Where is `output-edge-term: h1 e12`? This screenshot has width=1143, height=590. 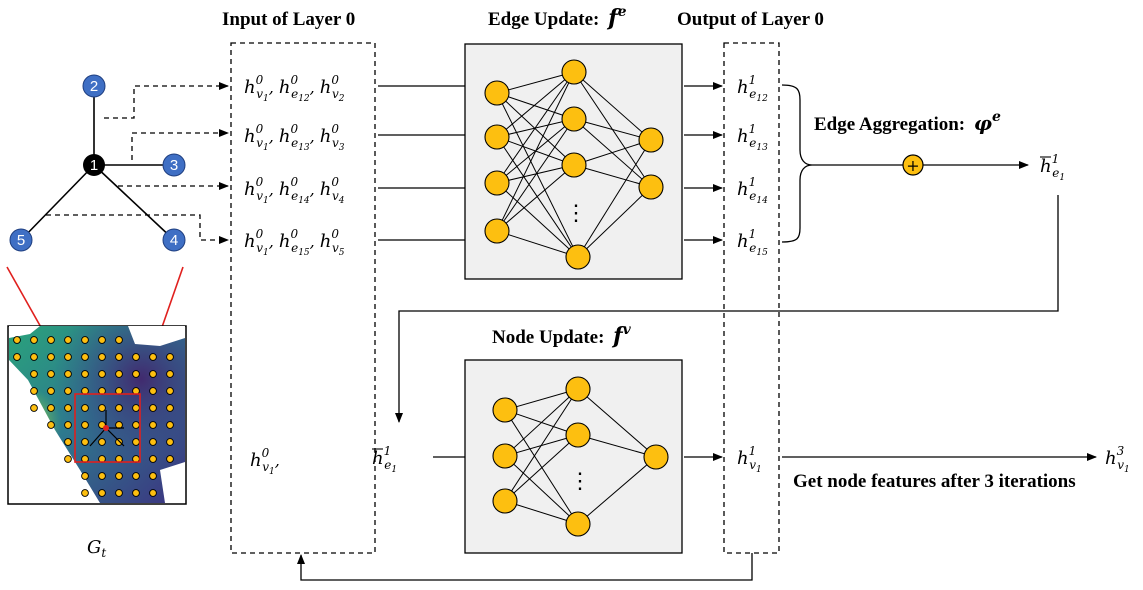
output-edge-term: h1 e12 is located at coordinates (752, 88).